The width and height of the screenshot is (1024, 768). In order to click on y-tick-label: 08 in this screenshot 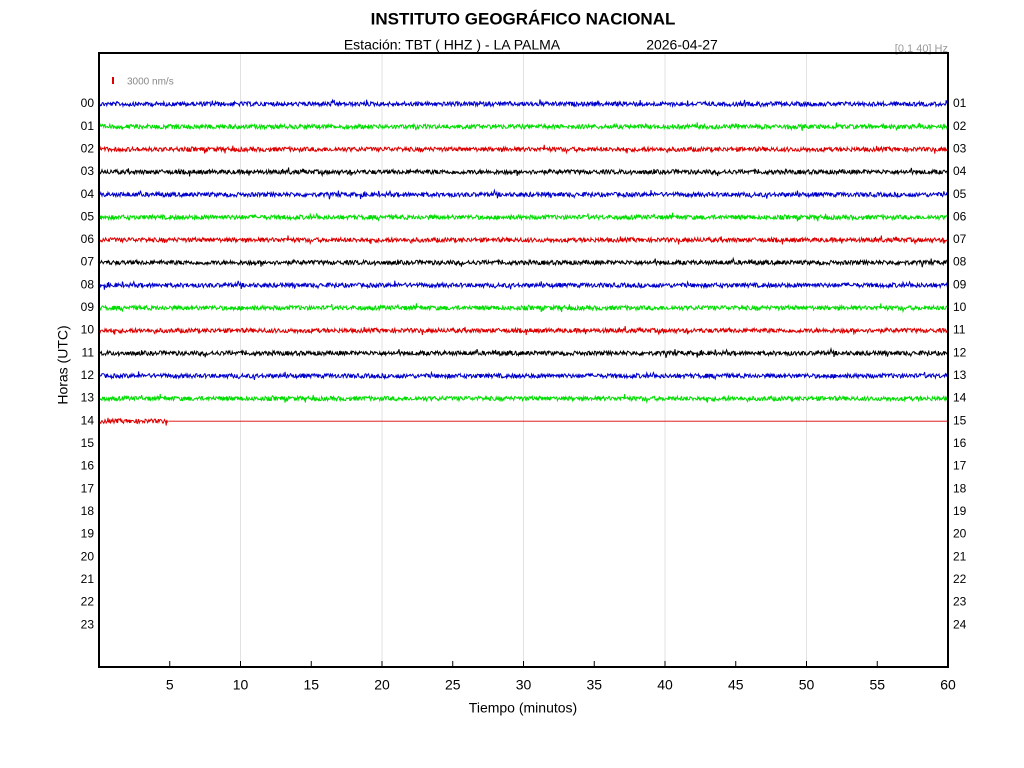, I will do `click(88, 284)`.